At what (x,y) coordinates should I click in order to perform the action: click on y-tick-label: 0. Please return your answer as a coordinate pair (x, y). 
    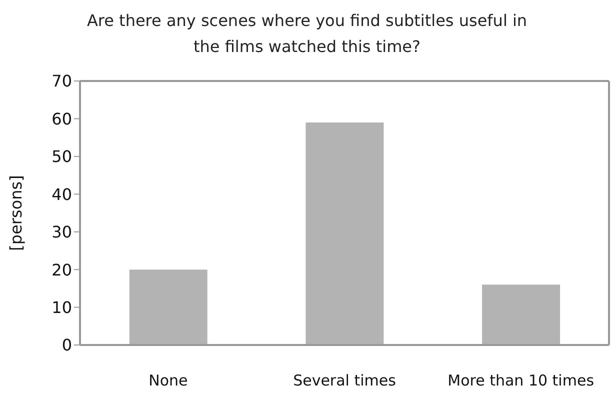
    Looking at the image, I should click on (67, 345).